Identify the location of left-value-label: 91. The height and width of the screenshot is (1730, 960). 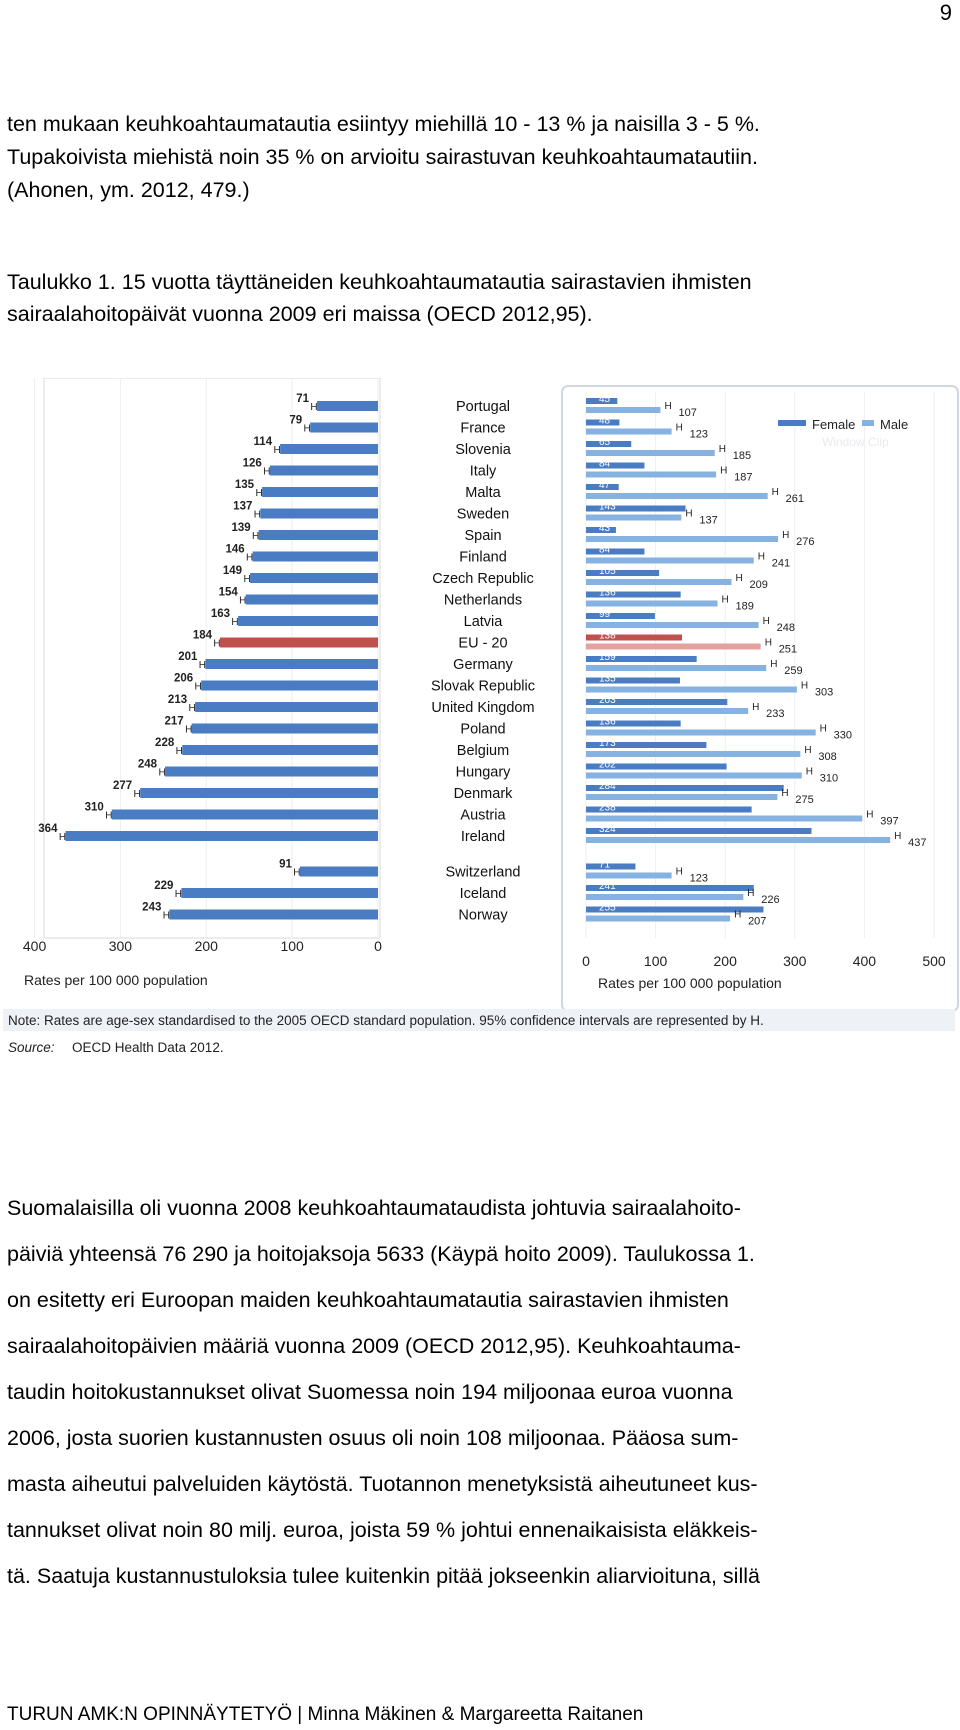
(285, 865).